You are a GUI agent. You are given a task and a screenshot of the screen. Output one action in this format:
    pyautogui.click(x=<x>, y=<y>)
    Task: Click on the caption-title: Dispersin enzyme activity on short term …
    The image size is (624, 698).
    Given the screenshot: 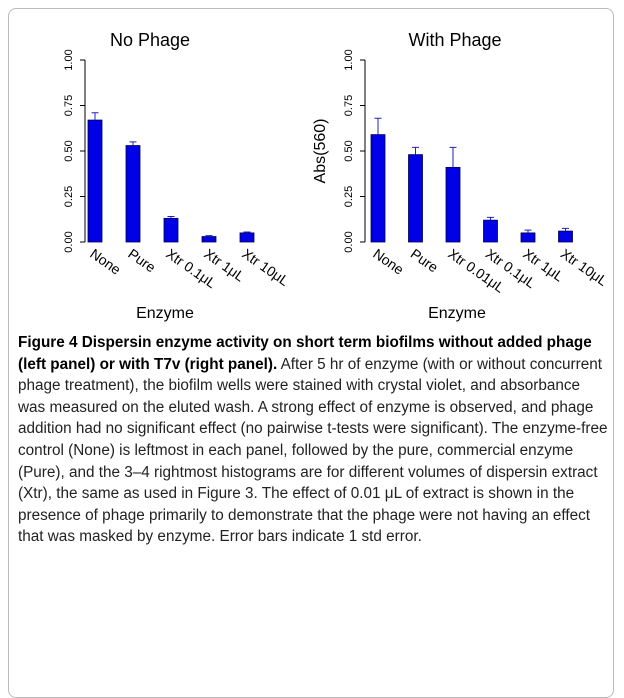 What is the action you would take?
    pyautogui.click(x=305, y=353)
    